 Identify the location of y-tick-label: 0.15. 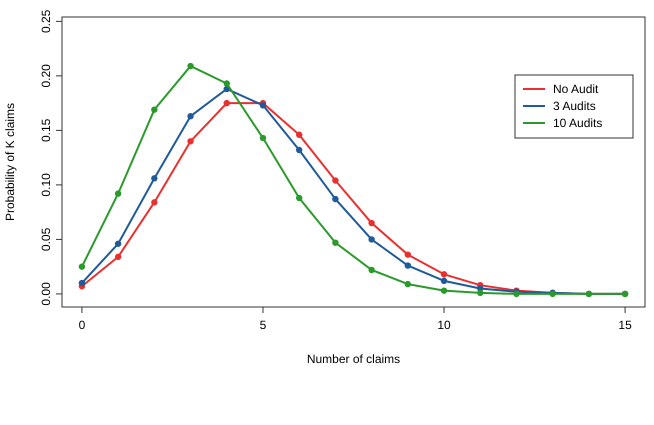
(46, 130).